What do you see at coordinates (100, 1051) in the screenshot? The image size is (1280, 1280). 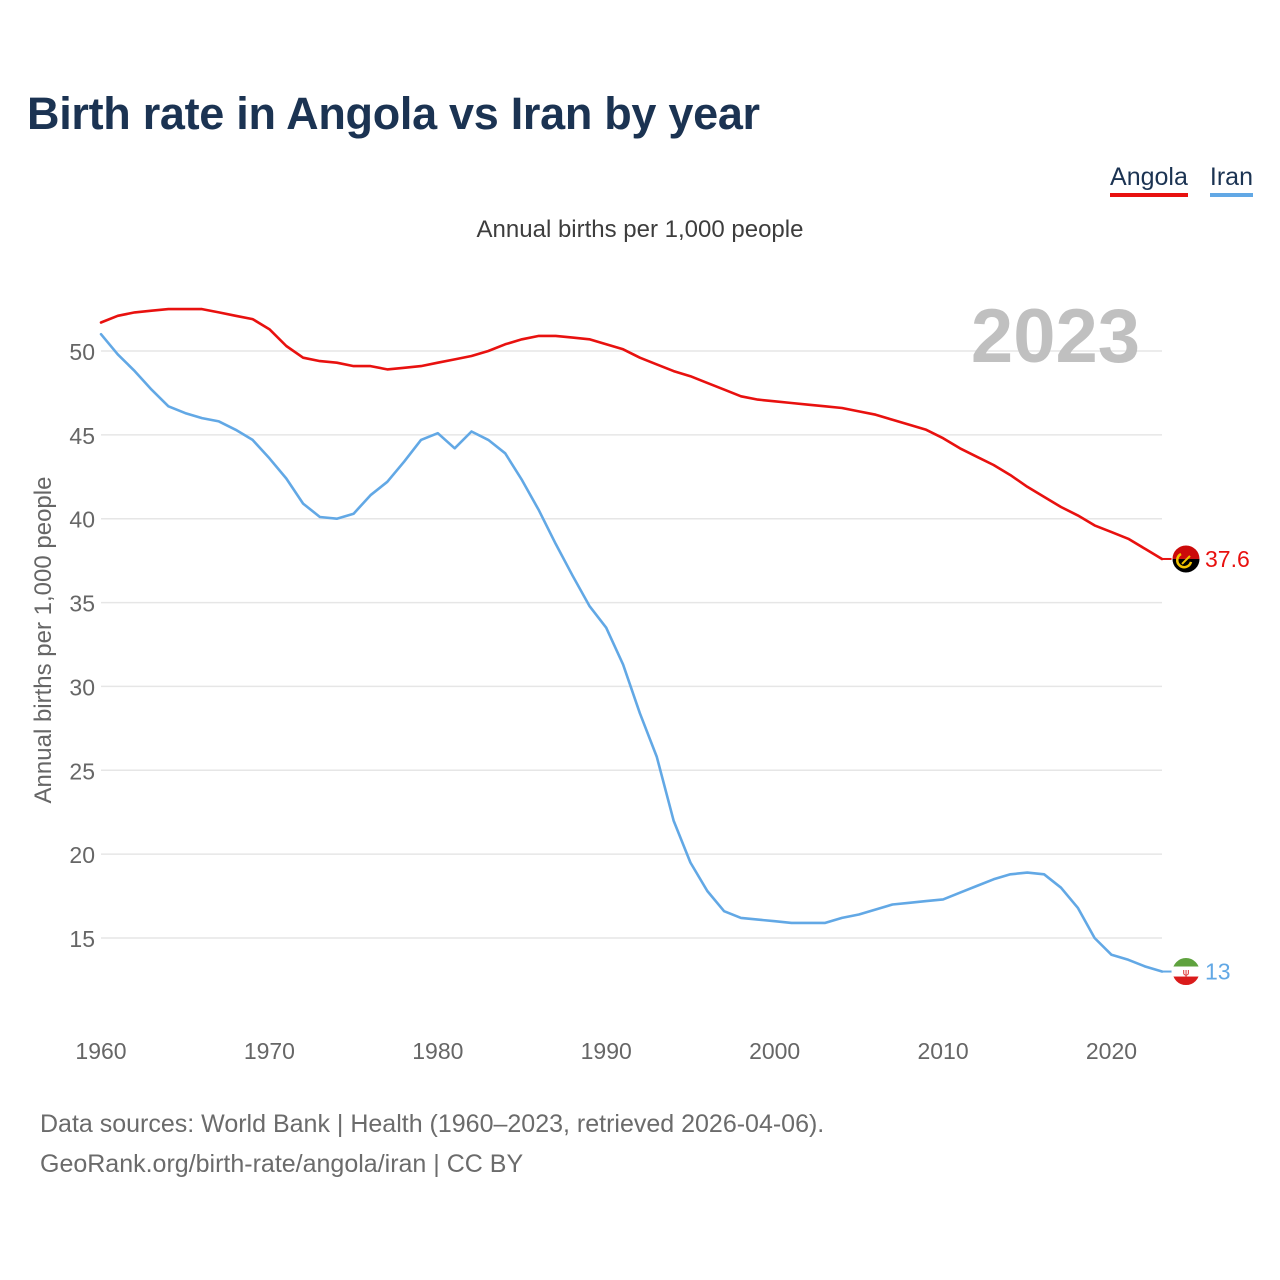 I see `x-tick-label: 1960` at bounding box center [100, 1051].